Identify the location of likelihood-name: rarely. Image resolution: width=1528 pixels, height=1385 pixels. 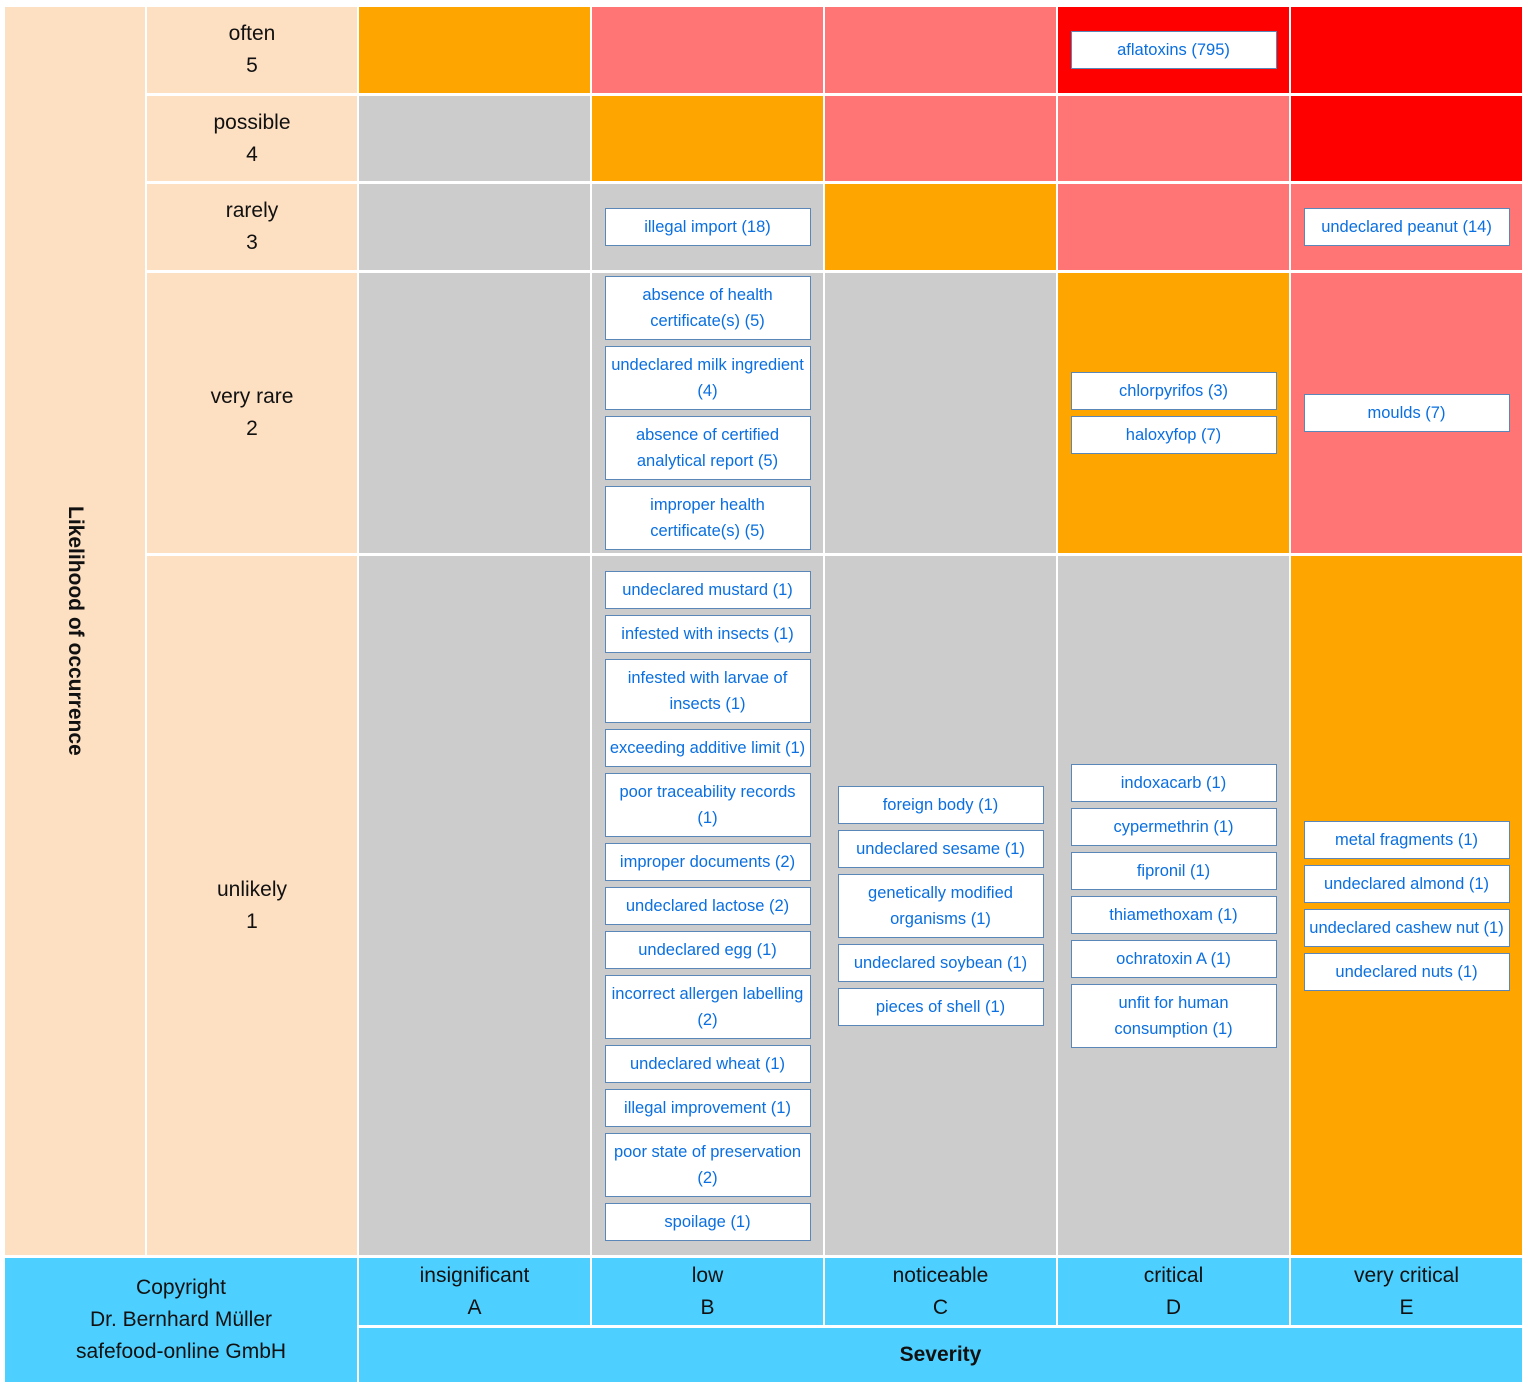
(252, 210).